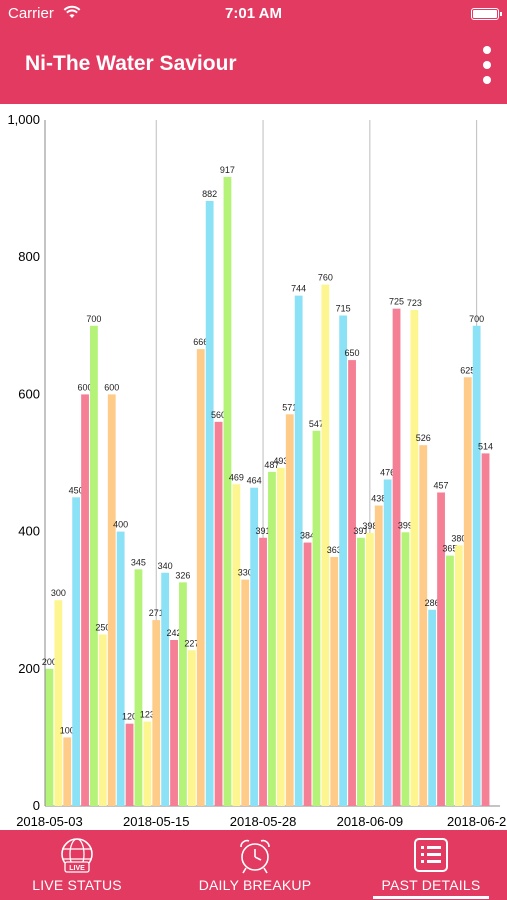  I want to click on data-label: 250, so click(102, 628).